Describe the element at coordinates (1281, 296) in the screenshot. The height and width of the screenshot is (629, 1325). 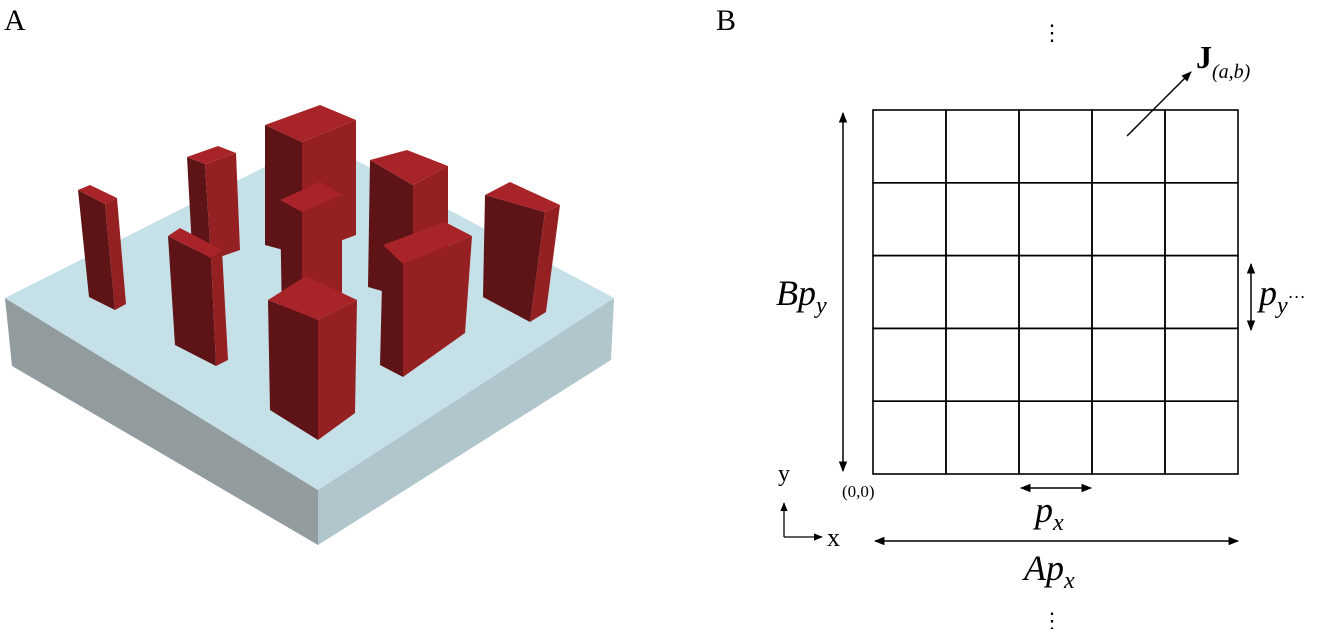
I see `period-y-label: py···` at that location.